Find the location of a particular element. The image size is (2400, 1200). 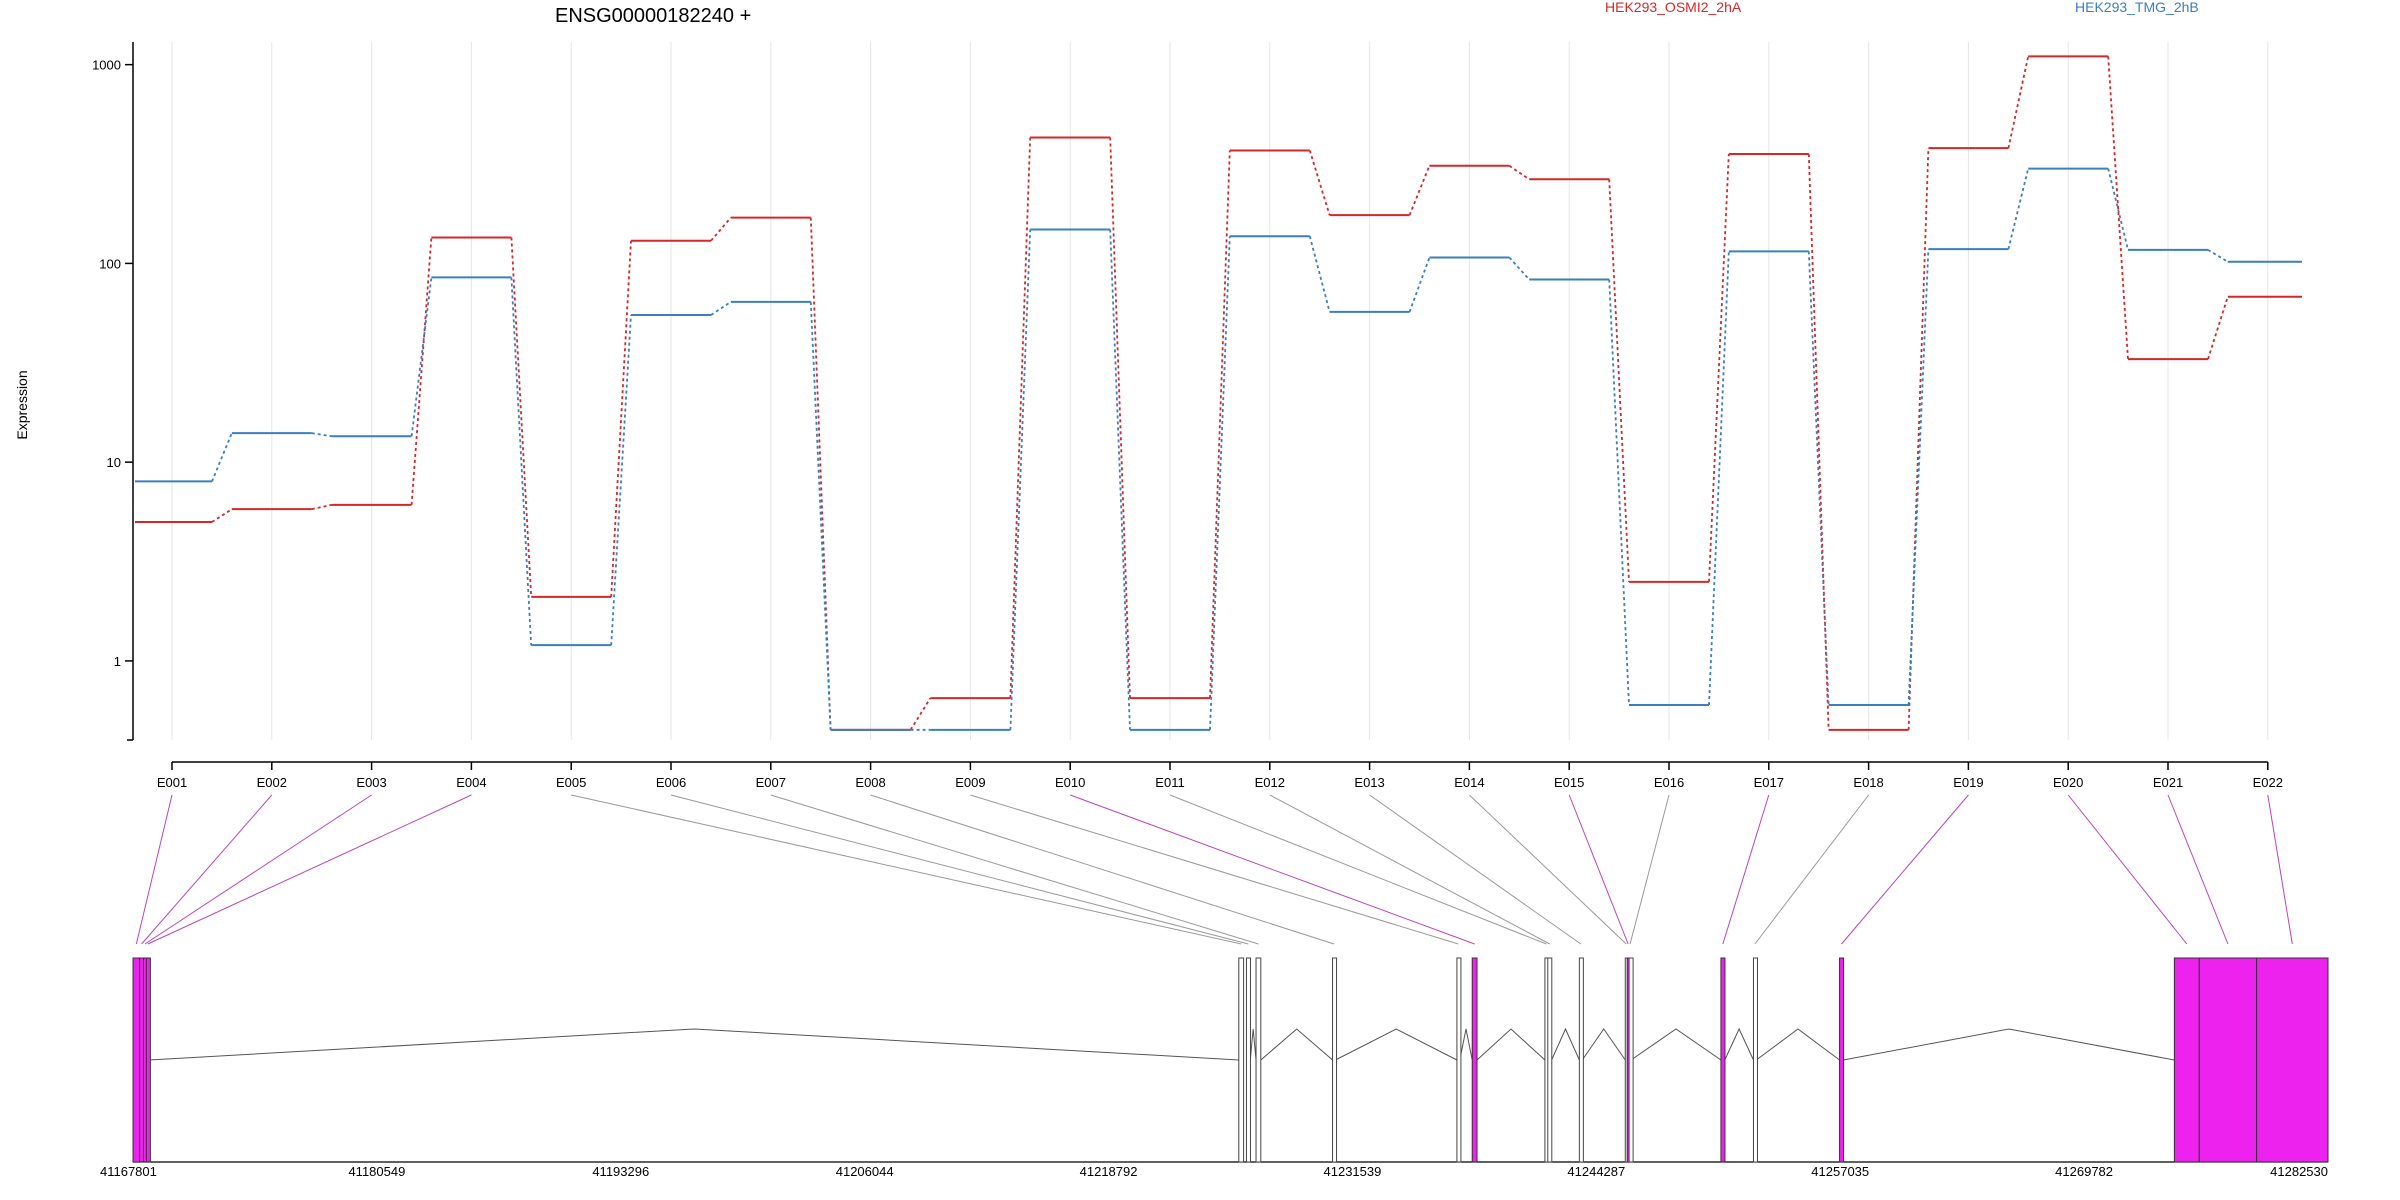

exon-box-e005 is located at coordinates (1241, 1060).